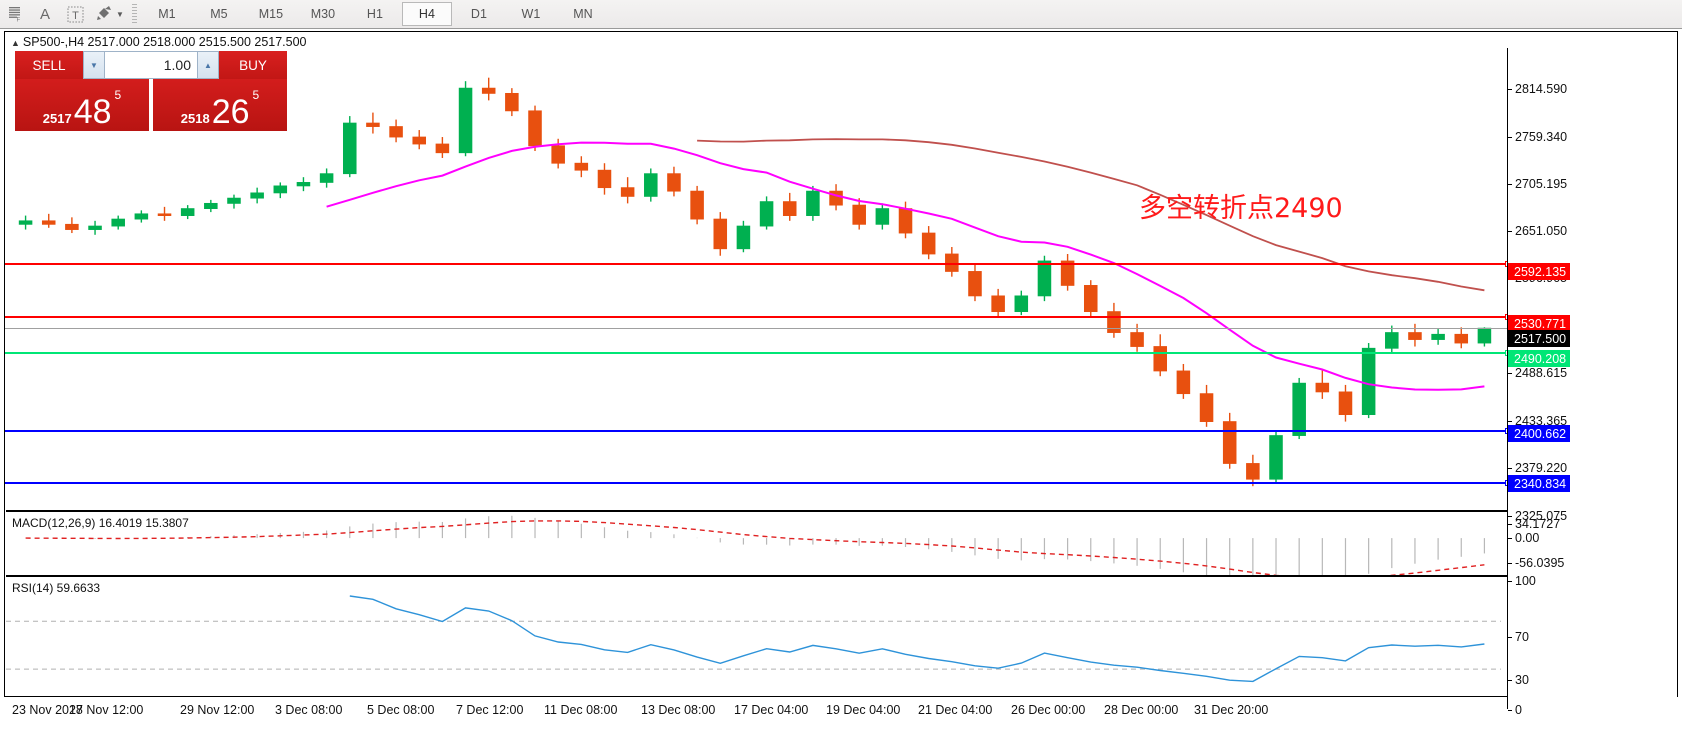  I want to click on volume-input: 1.00, so click(177, 65).